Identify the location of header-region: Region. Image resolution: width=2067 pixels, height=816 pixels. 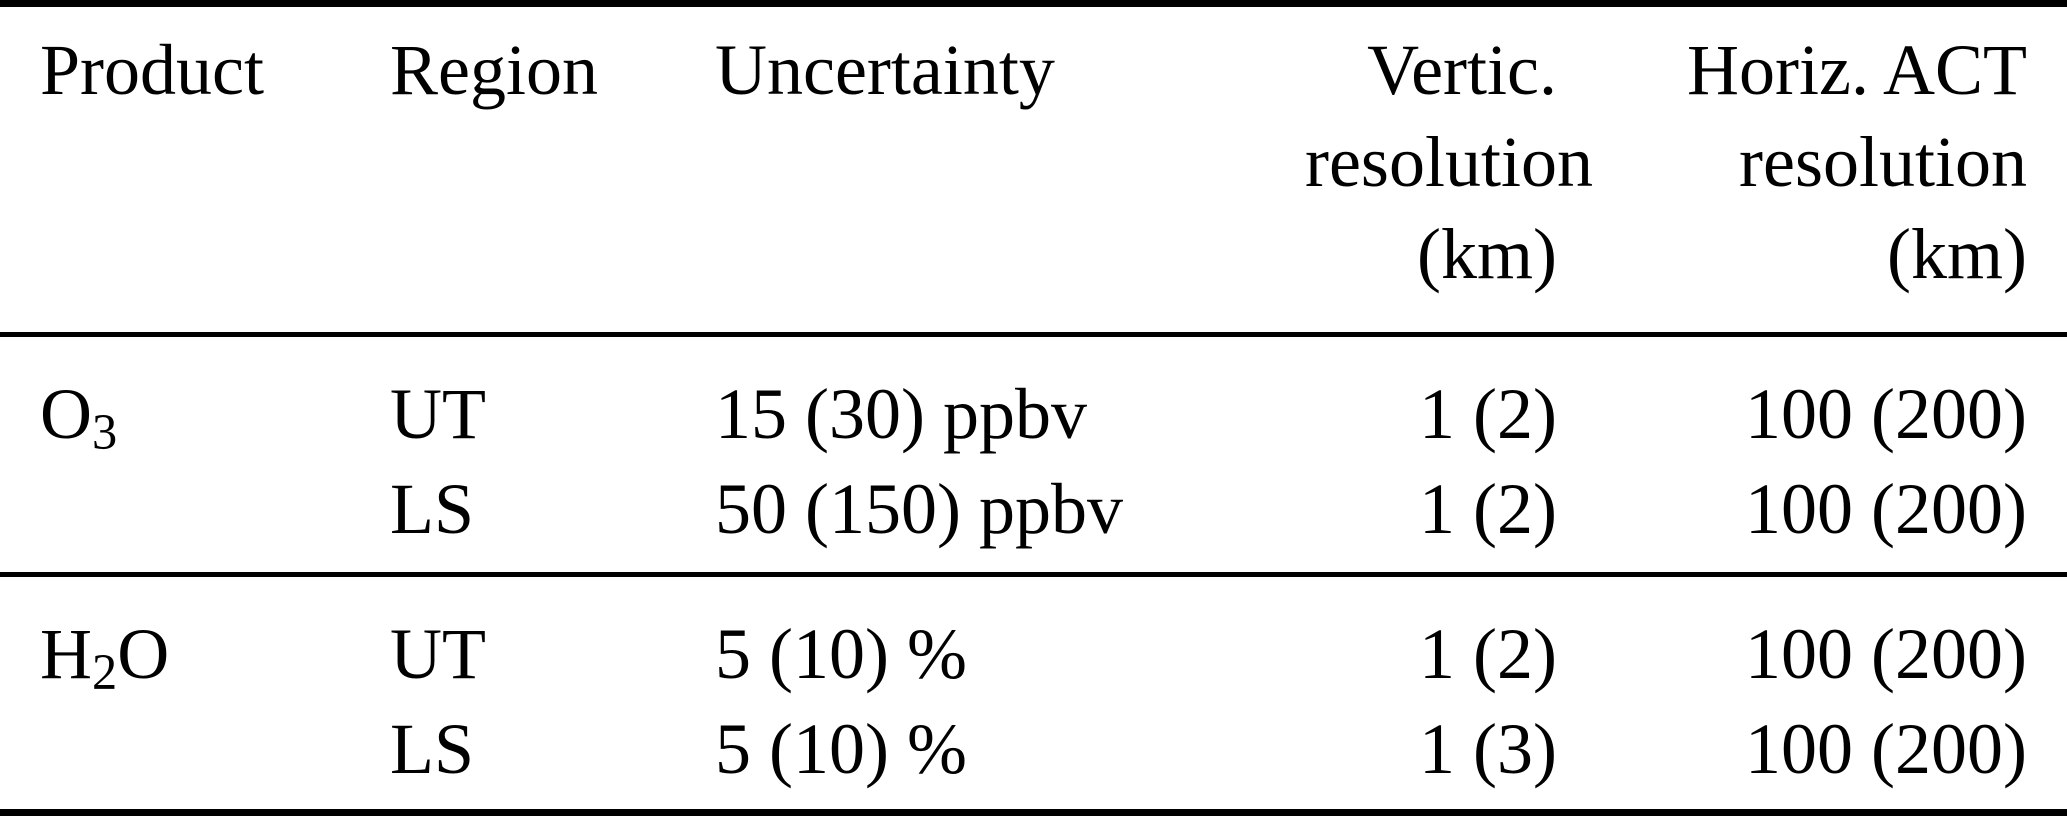
(494, 70).